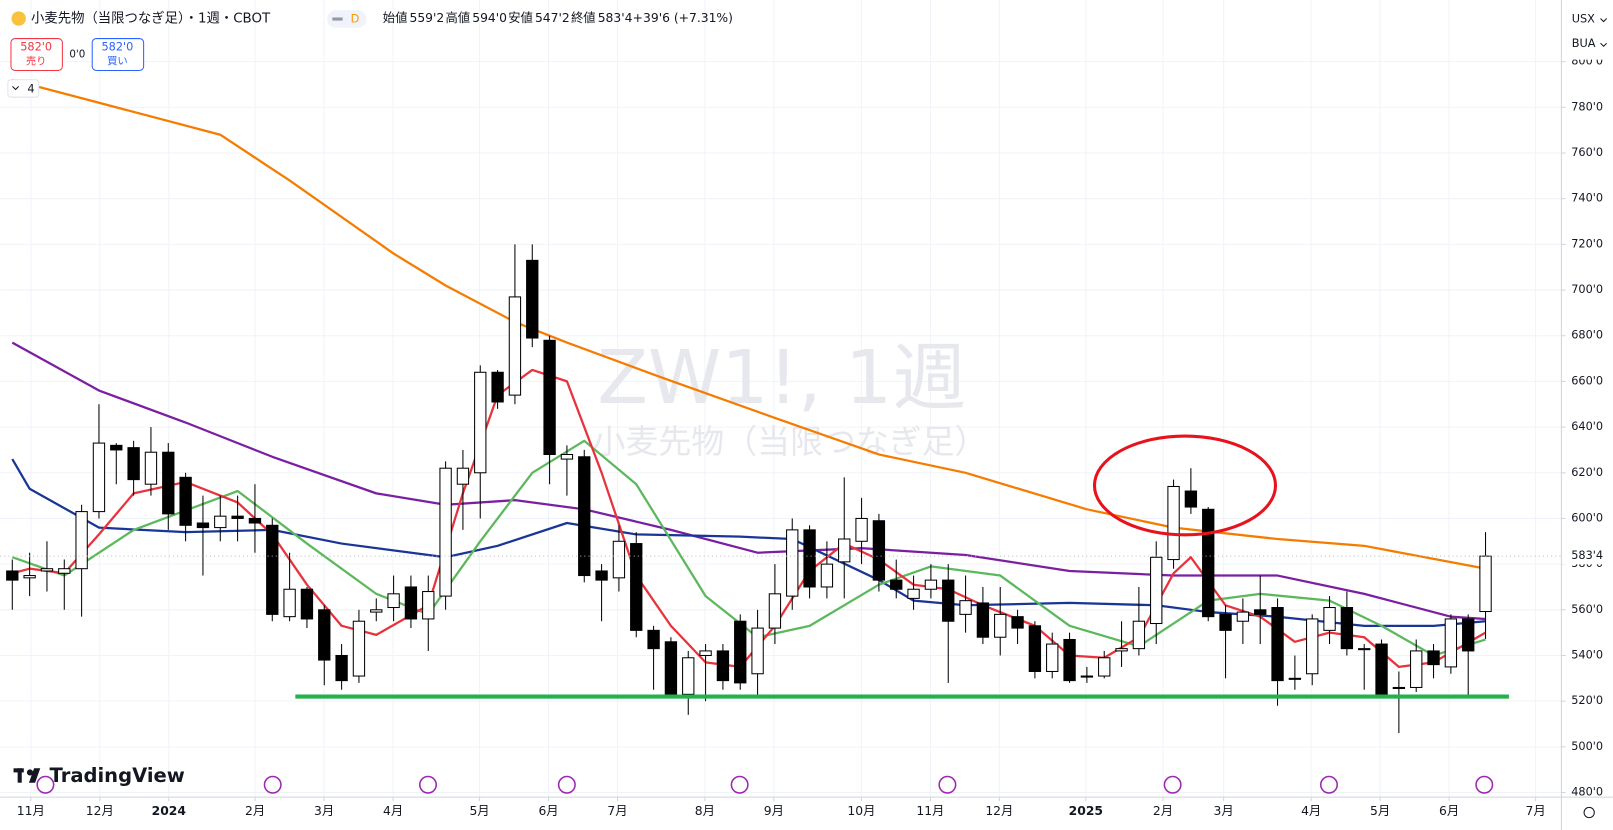 Image resolution: width=1613 pixels, height=830 pixels. I want to click on symbol-title: 小麦先物（当限つなぎ足）・1週・CBOT, so click(151, 19).